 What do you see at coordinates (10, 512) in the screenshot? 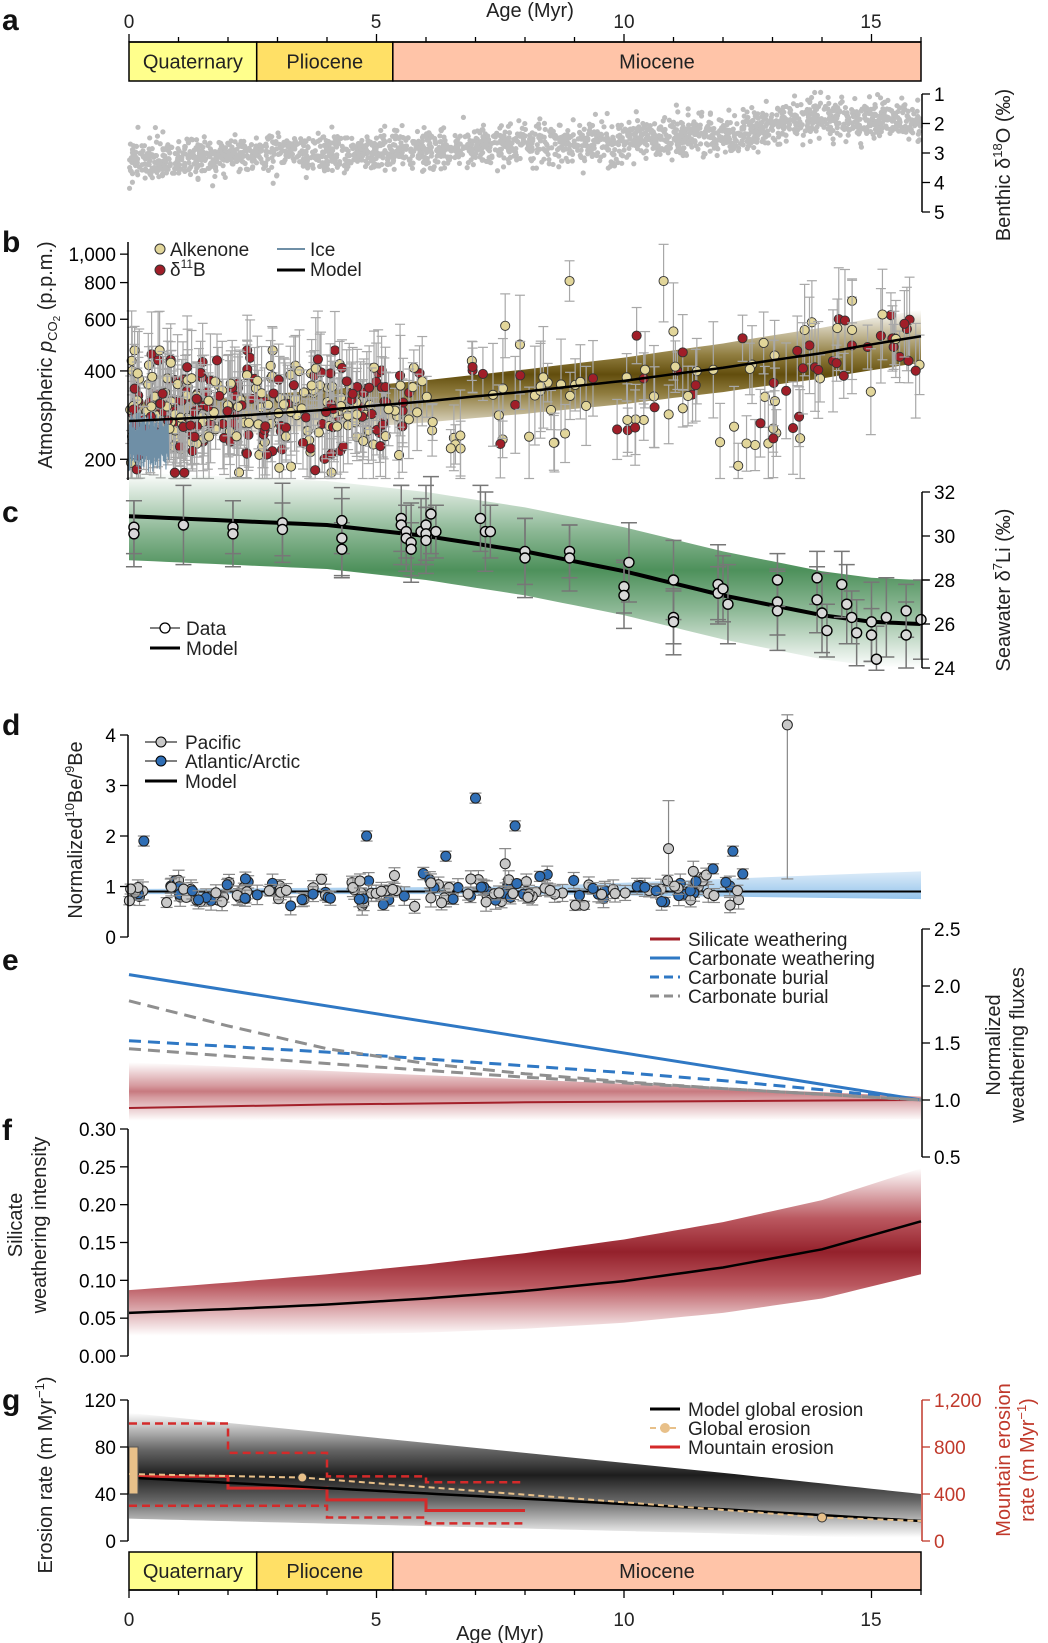
I see `panel-label-c: c` at bounding box center [10, 512].